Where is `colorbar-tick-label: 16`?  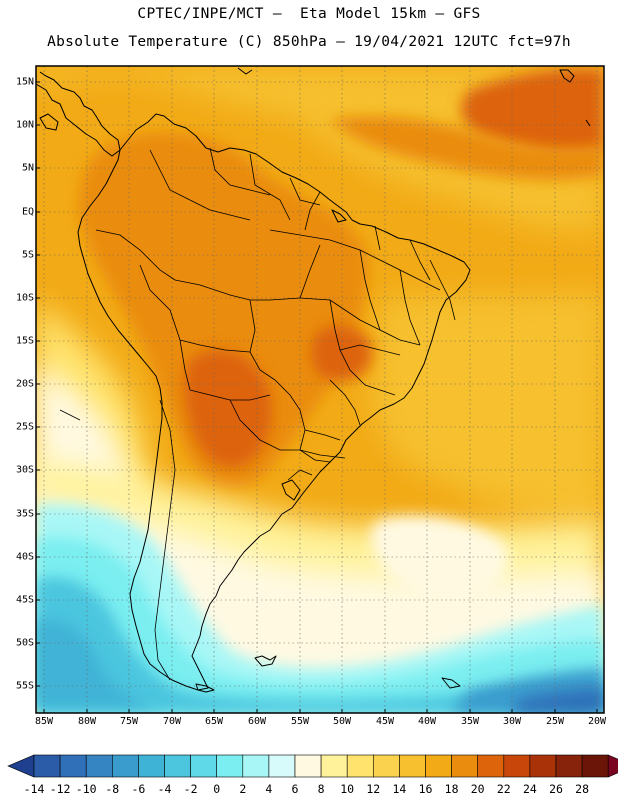
colorbar-tick-label: 16 is located at coordinates (425, 789).